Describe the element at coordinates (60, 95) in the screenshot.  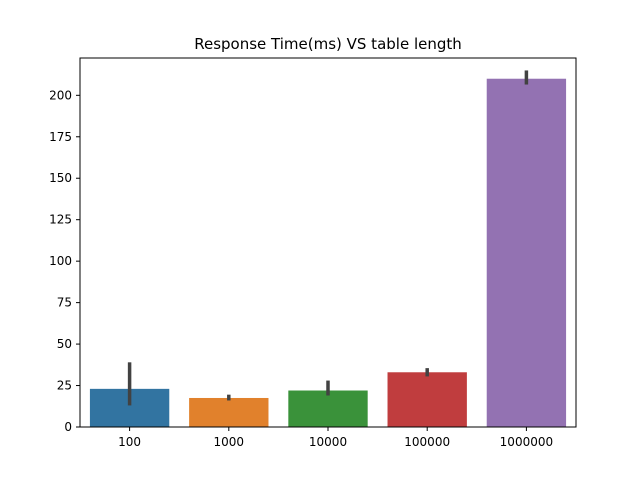
I see `y-tick-label: 200` at that location.